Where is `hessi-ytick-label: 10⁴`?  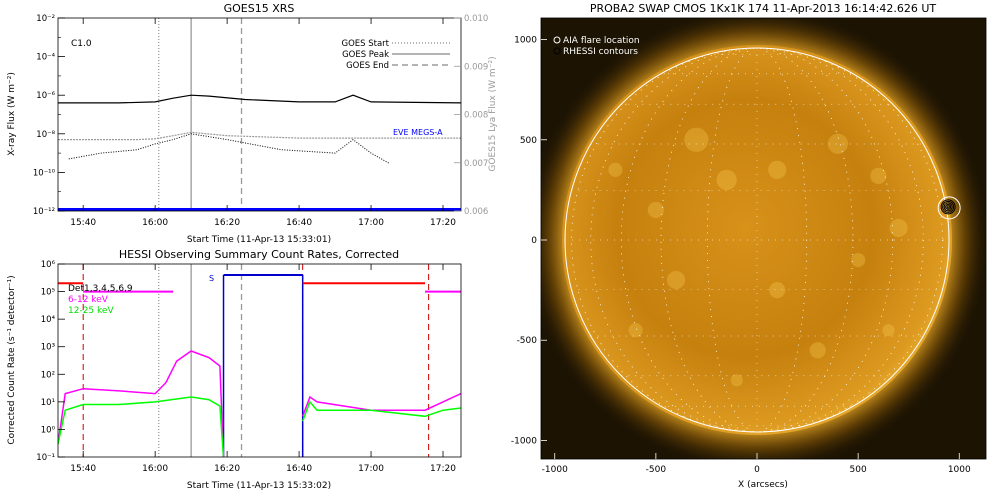 hessi-ytick-label: 10⁴ is located at coordinates (48, 320).